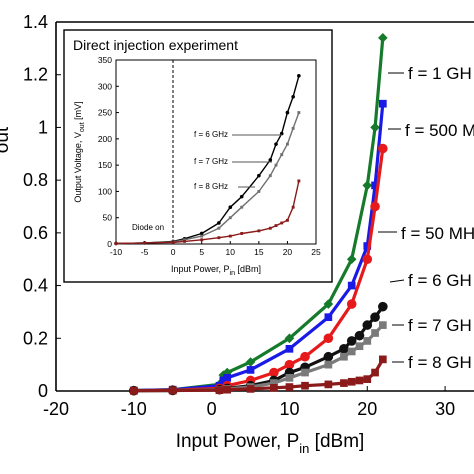 The width and height of the screenshot is (474, 474). Describe the element at coordinates (211, 186) in the screenshot. I see `inset-series-label-f-8-ghz: f = 8 GHz` at that location.